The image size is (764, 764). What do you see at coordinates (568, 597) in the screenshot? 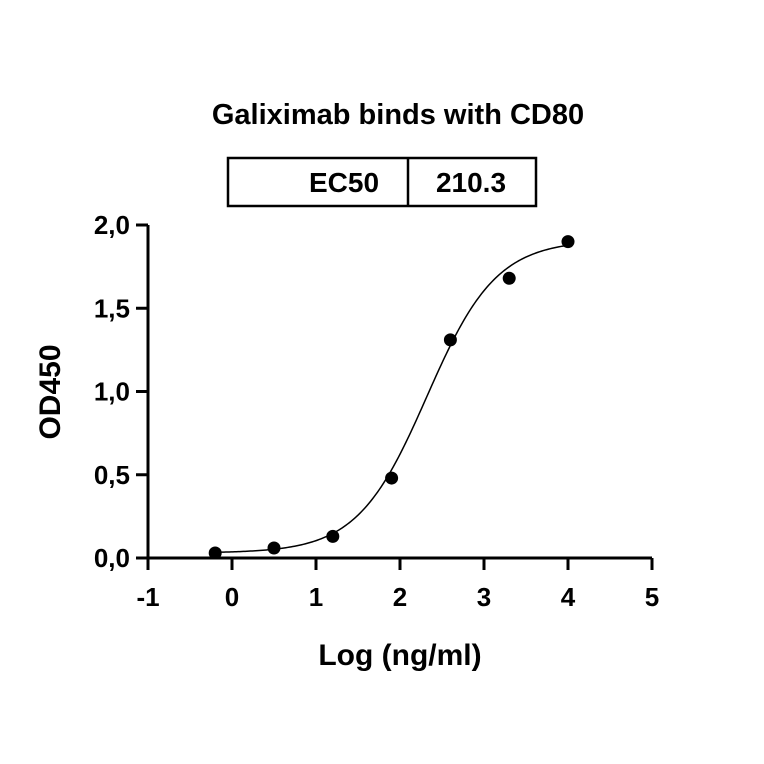
I see `x-tick-label: 4` at bounding box center [568, 597].